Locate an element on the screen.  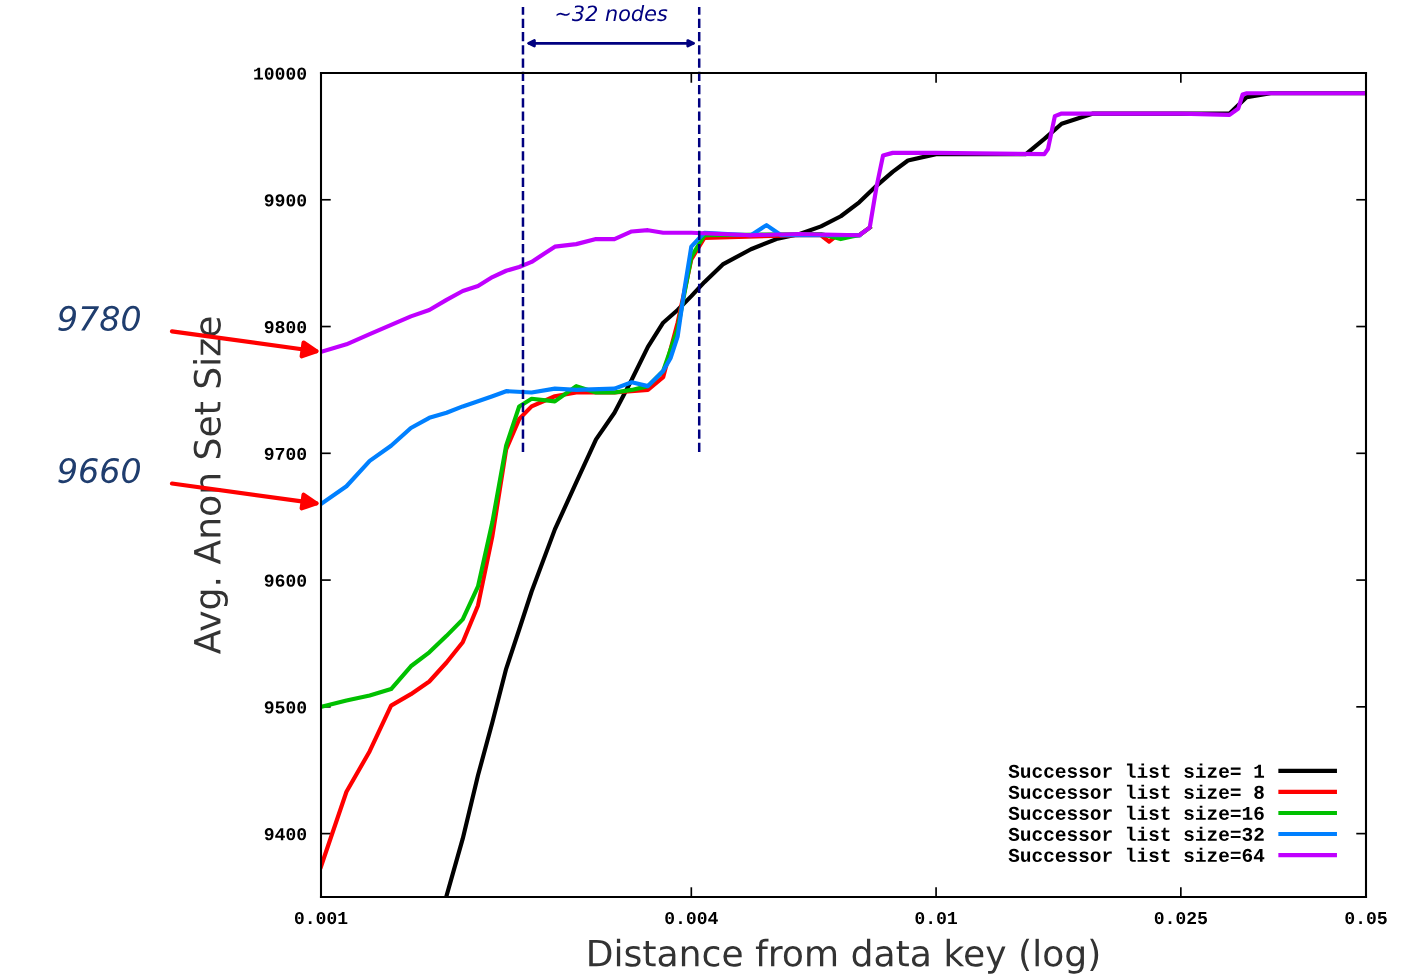
annotation: 9660 is located at coordinates (99, 470).